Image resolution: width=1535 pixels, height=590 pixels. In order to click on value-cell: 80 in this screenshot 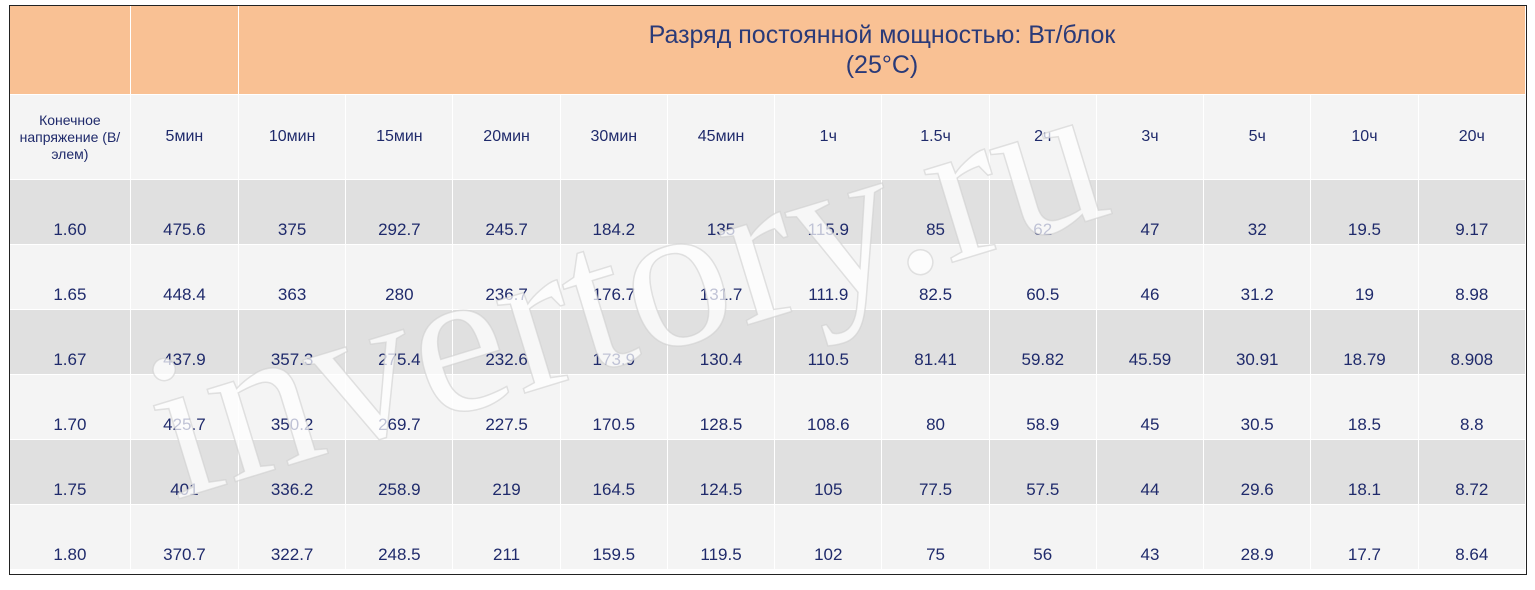, I will do `click(935, 407)`.